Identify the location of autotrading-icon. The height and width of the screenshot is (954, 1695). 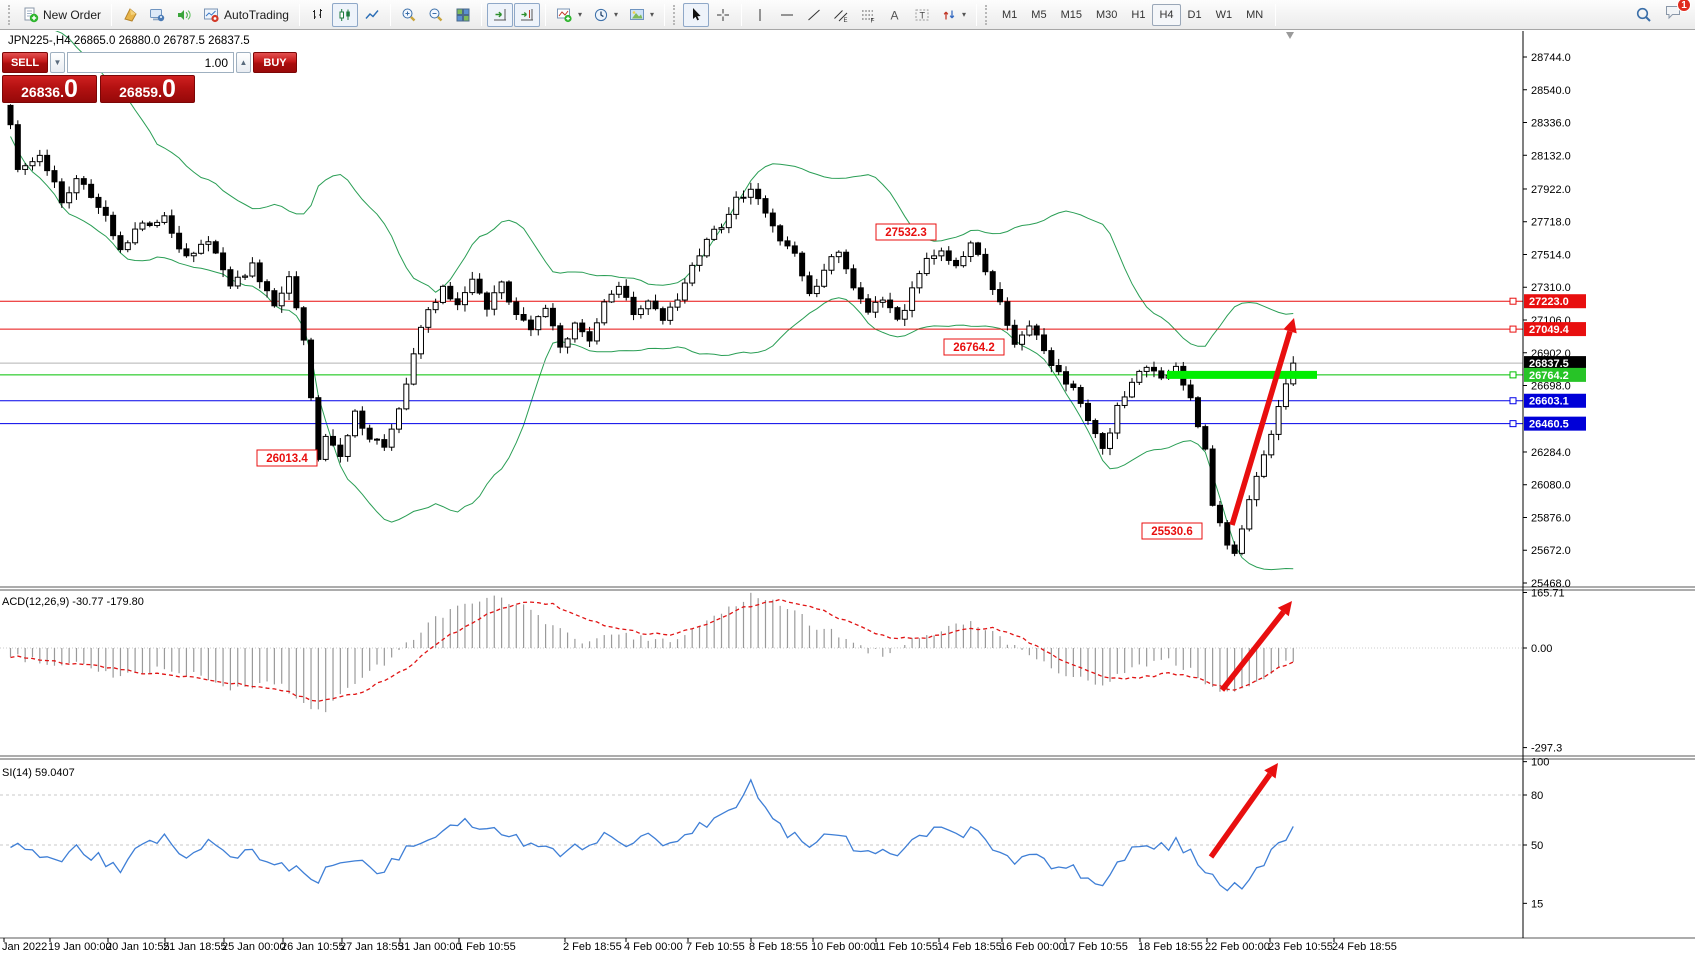
(211, 15).